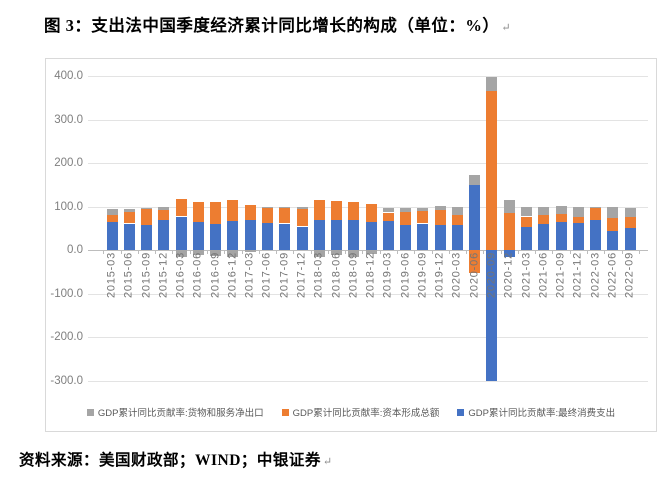 Image resolution: width=671 pixels, height=490 pixels. I want to click on legend-label: GDP累计同比贡献率:货物和服务净出口, so click(180, 413).